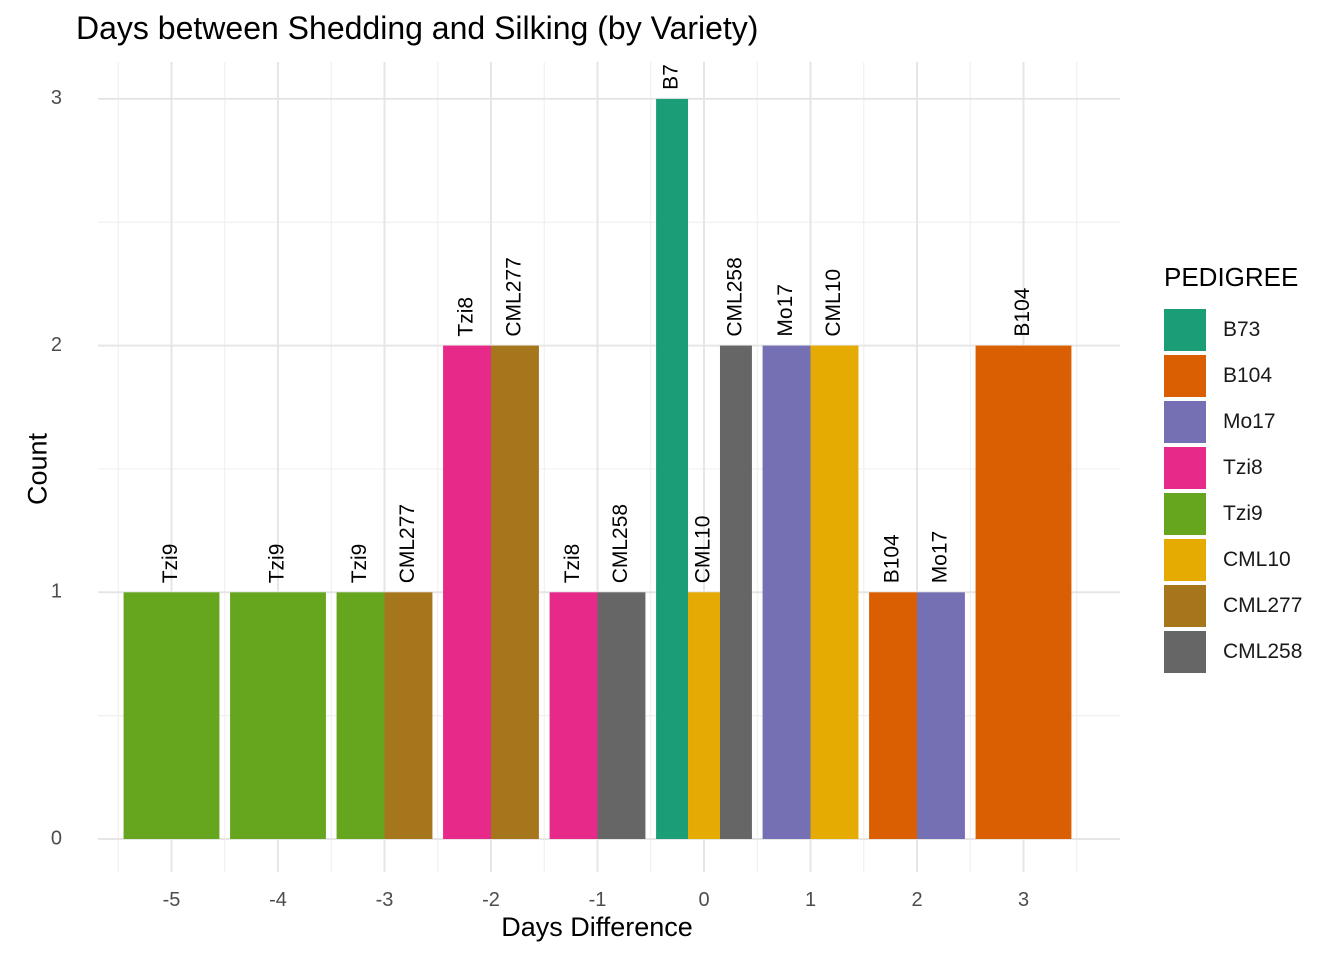 This screenshot has width=1344, height=960. I want to click on legend-label: B104, so click(1248, 375).